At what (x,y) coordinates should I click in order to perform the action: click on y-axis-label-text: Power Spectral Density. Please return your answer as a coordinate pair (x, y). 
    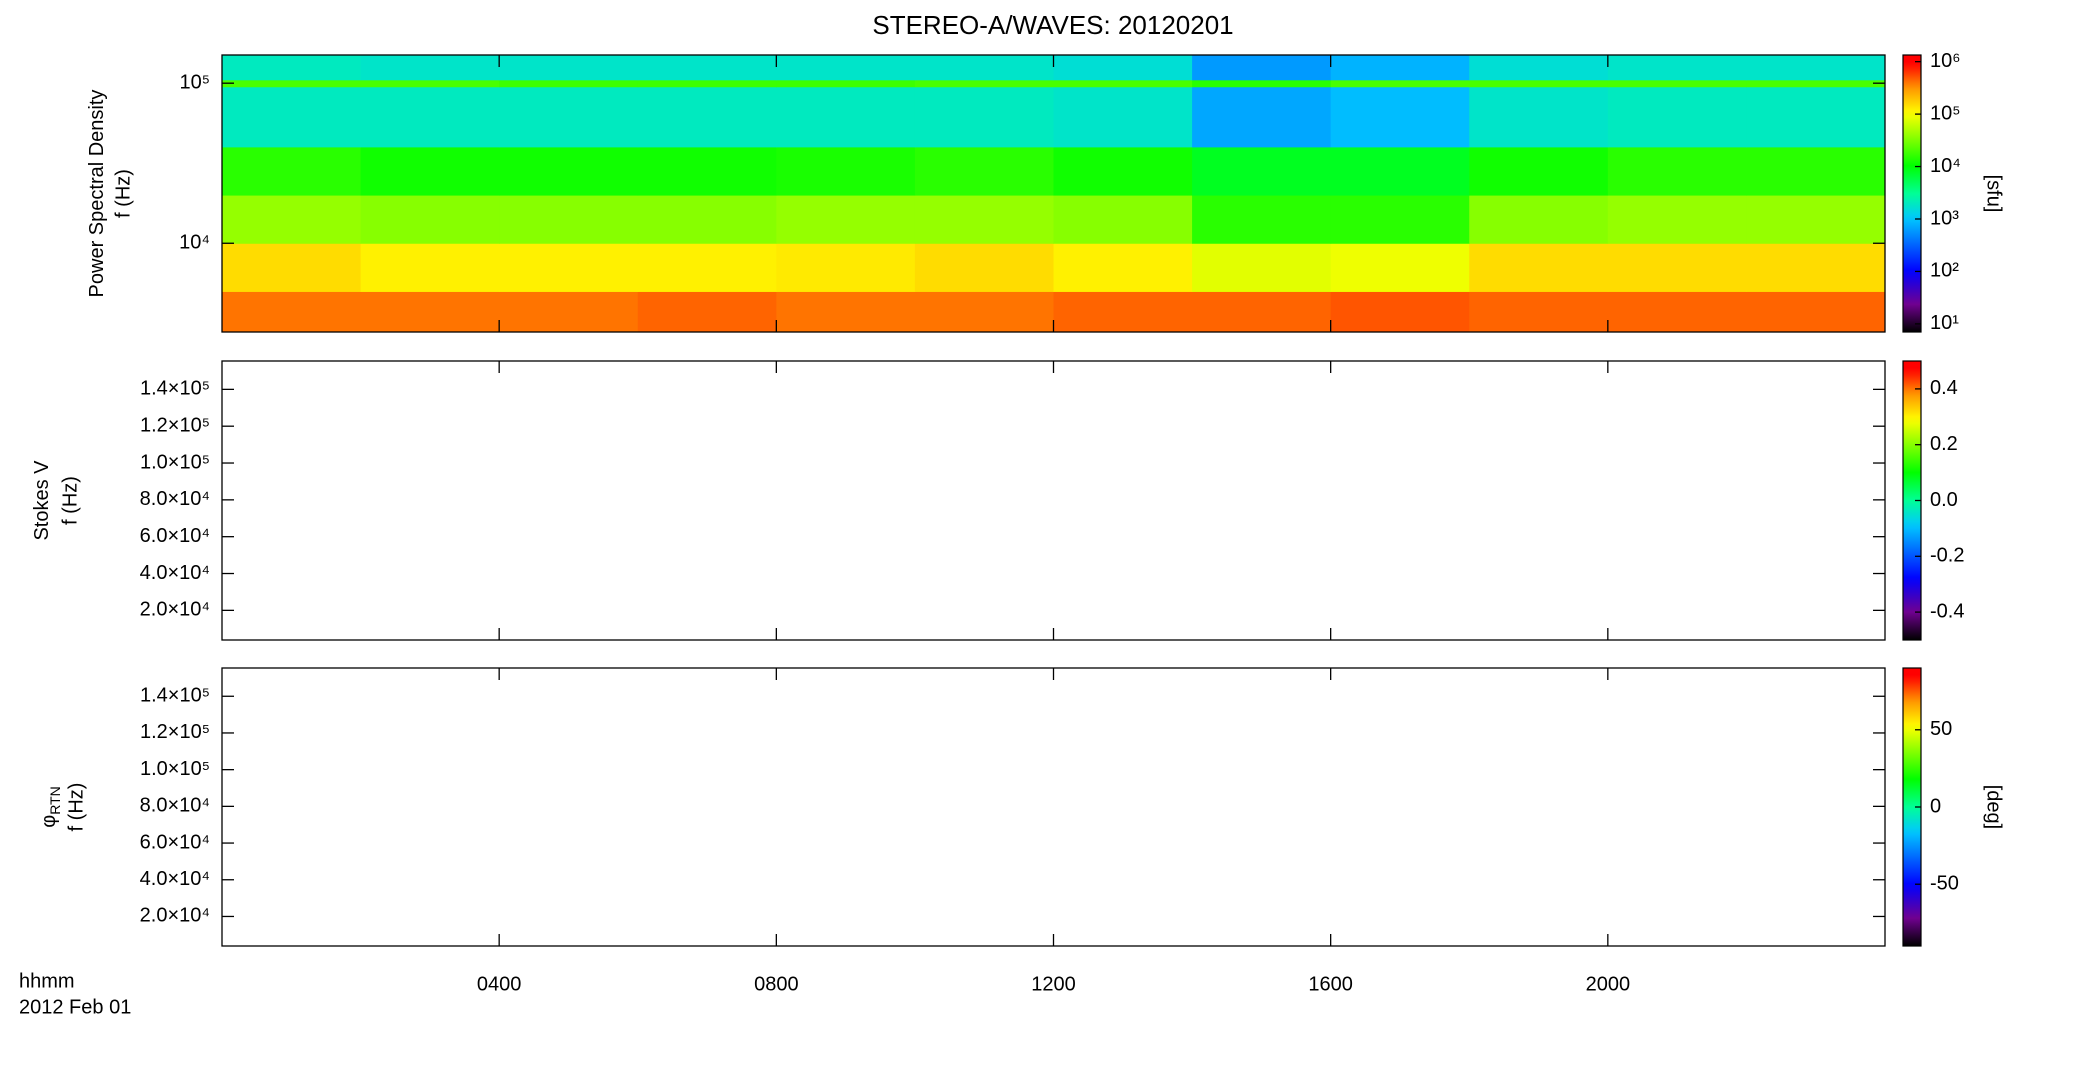
    Looking at the image, I should click on (97, 194).